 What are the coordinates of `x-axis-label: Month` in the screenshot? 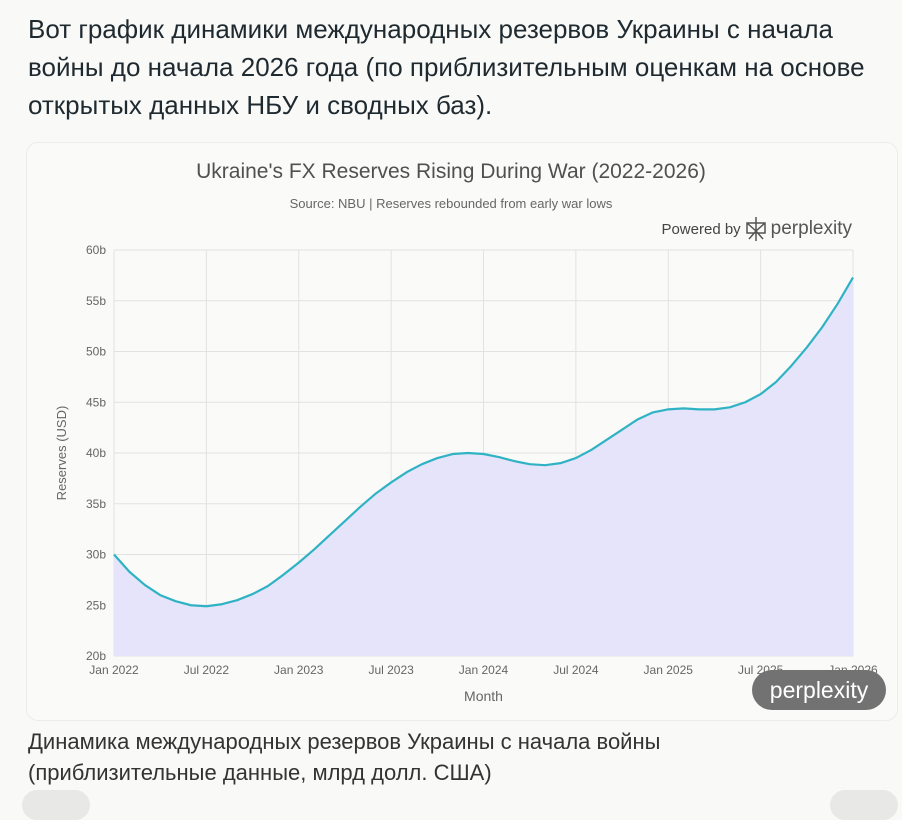 It's located at (483, 696).